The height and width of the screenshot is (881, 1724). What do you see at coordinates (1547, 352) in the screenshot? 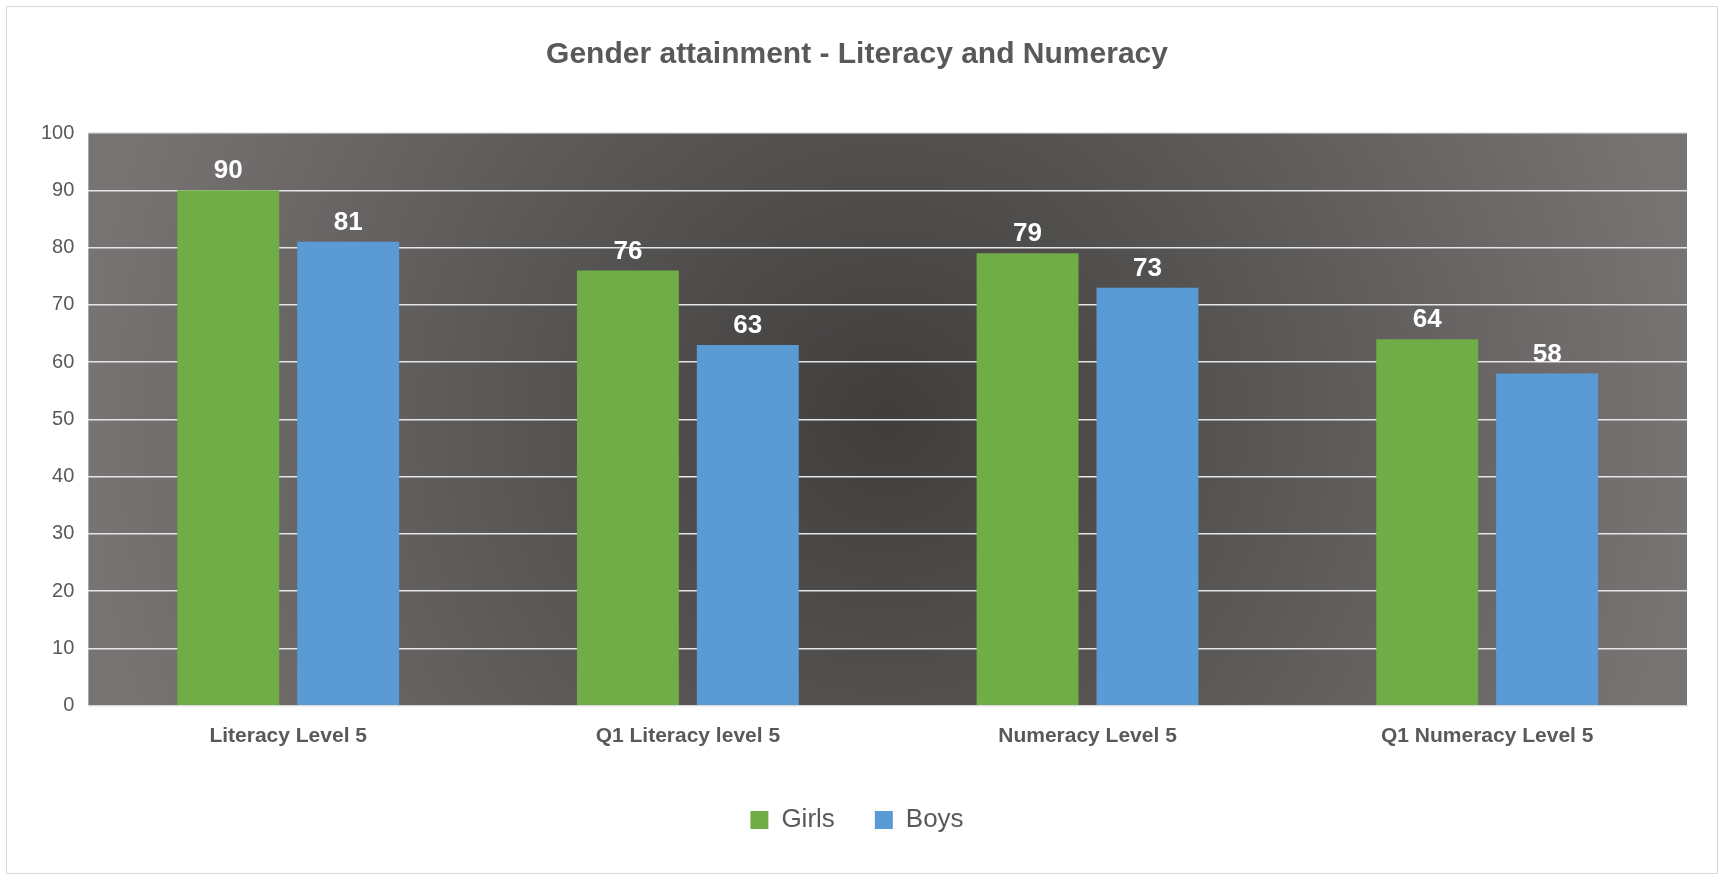
I see `data-label: 58` at bounding box center [1547, 352].